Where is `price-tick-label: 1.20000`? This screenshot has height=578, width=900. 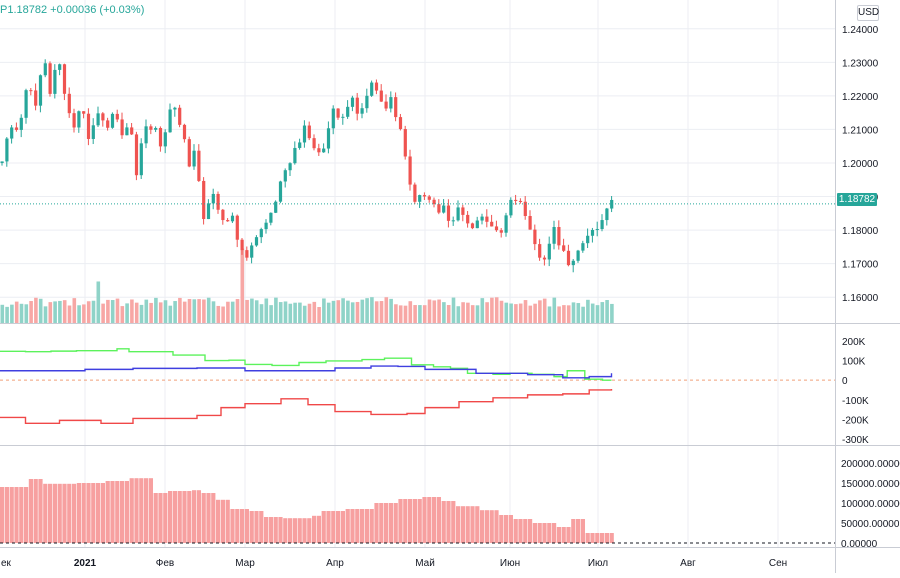 price-tick-label: 1.20000 is located at coordinates (860, 164).